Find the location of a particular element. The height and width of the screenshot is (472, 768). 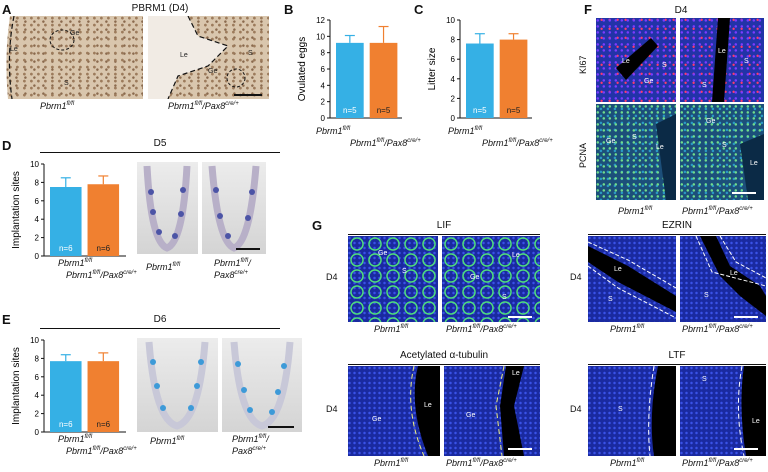

panel-c-label: C is located at coordinates (419, 9).